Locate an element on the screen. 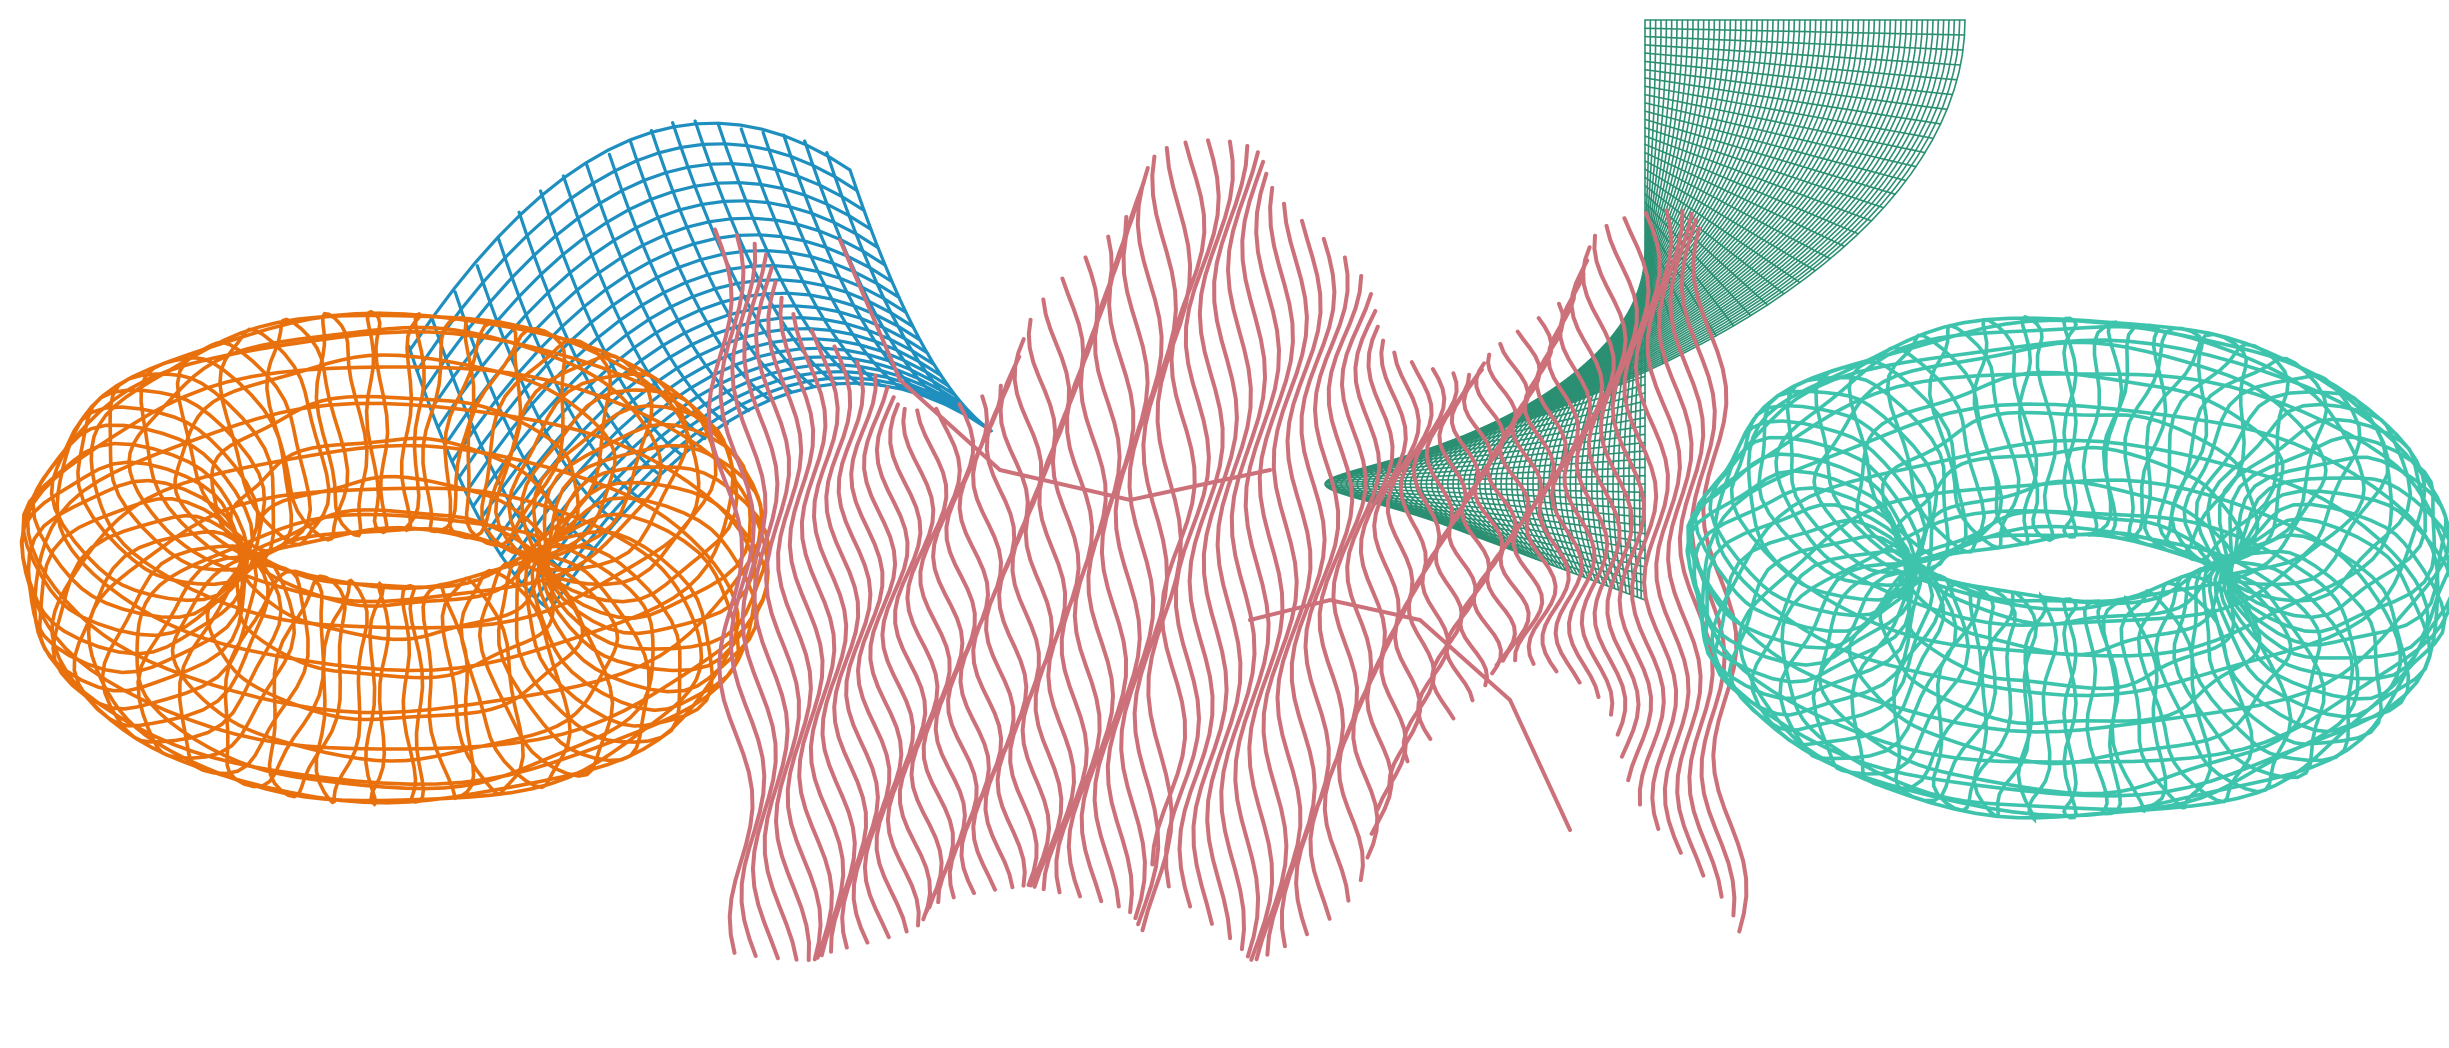 This screenshot has height=1048, width=2449. blue-saddle-wireframe is located at coordinates (700, 365).